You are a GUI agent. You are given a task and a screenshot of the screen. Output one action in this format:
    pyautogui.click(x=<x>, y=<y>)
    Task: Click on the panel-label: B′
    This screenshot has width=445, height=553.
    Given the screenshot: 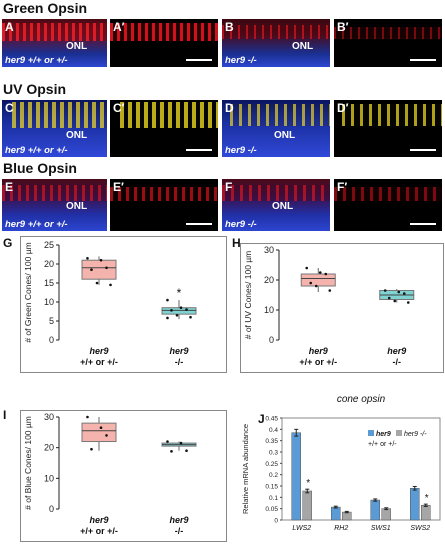 What is the action you would take?
    pyautogui.click(x=343, y=27)
    